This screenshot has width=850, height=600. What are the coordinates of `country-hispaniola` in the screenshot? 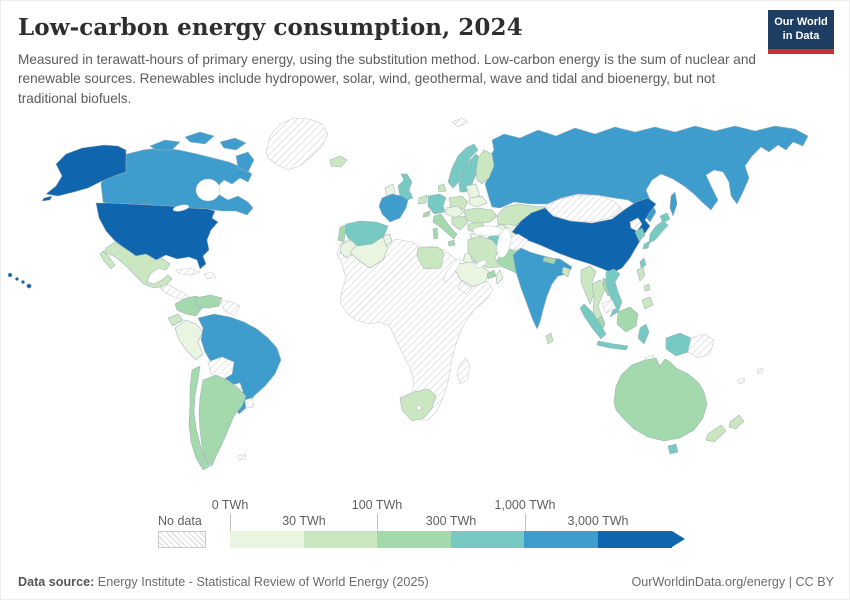 It's located at (210, 275).